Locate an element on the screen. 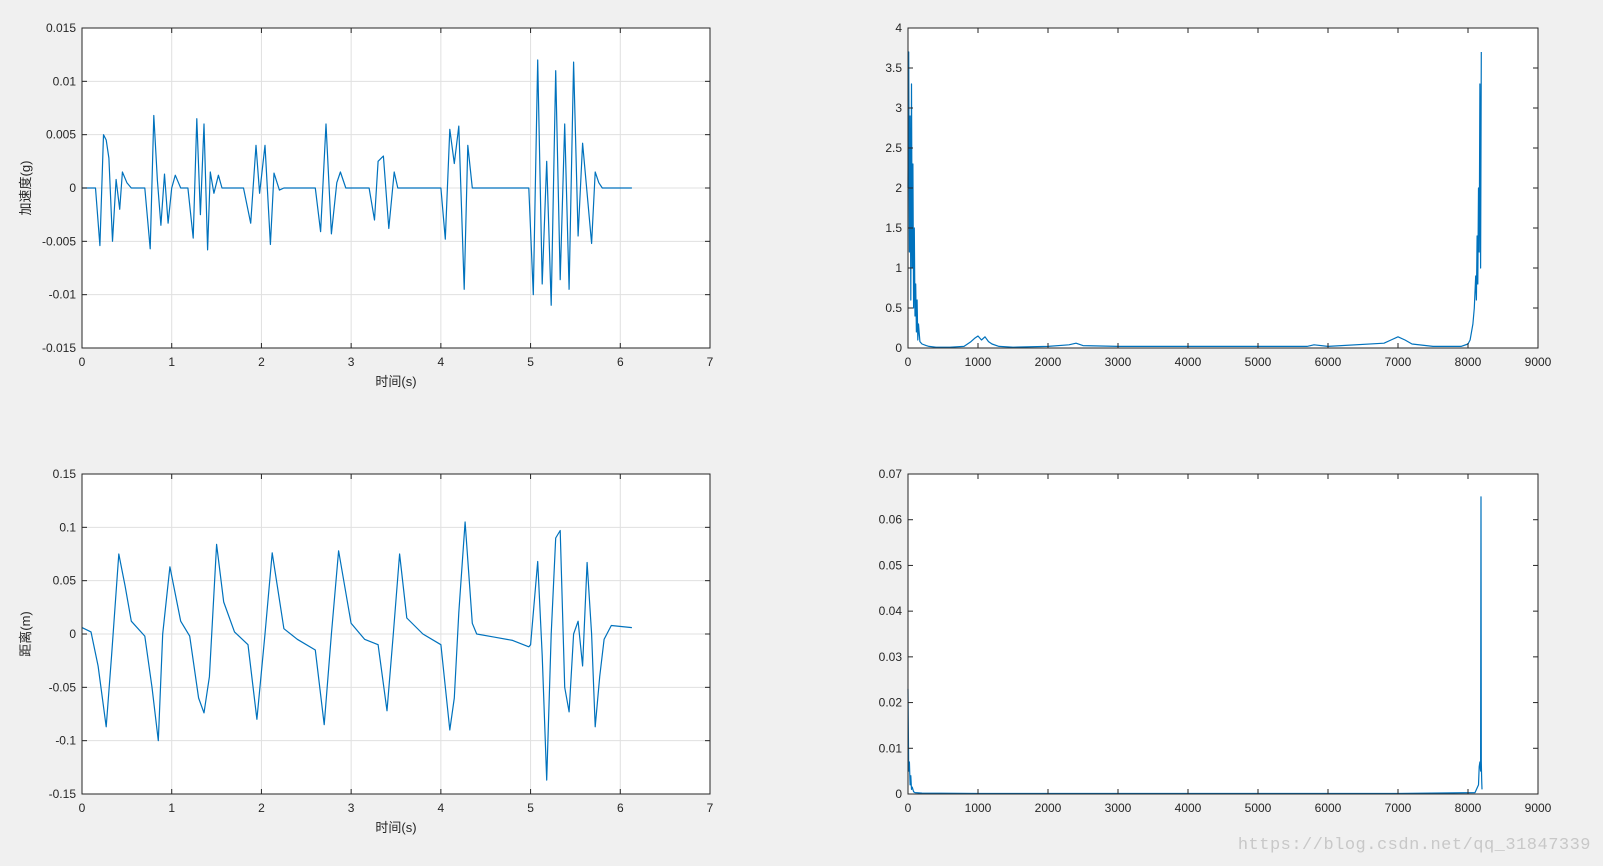 The width and height of the screenshot is (1603, 866). y-tick-label: 0.07 is located at coordinates (891, 474).